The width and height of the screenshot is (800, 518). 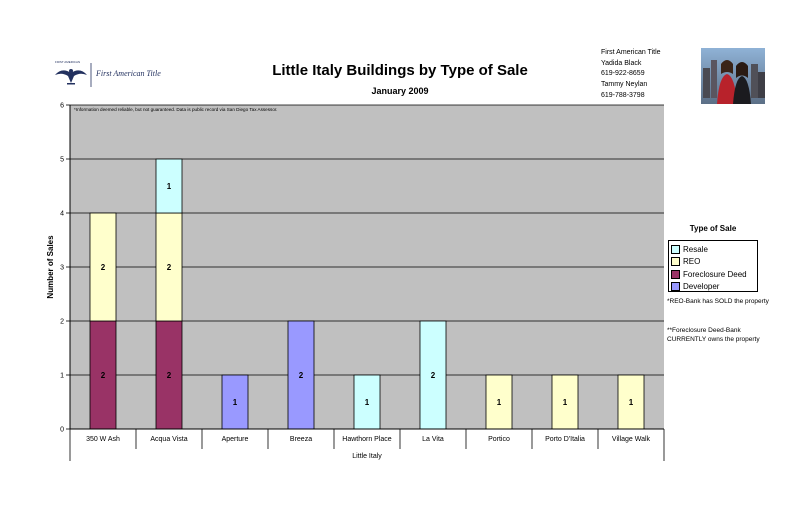 I want to click on legend-item: Foreclosure Deed, so click(x=714, y=274).